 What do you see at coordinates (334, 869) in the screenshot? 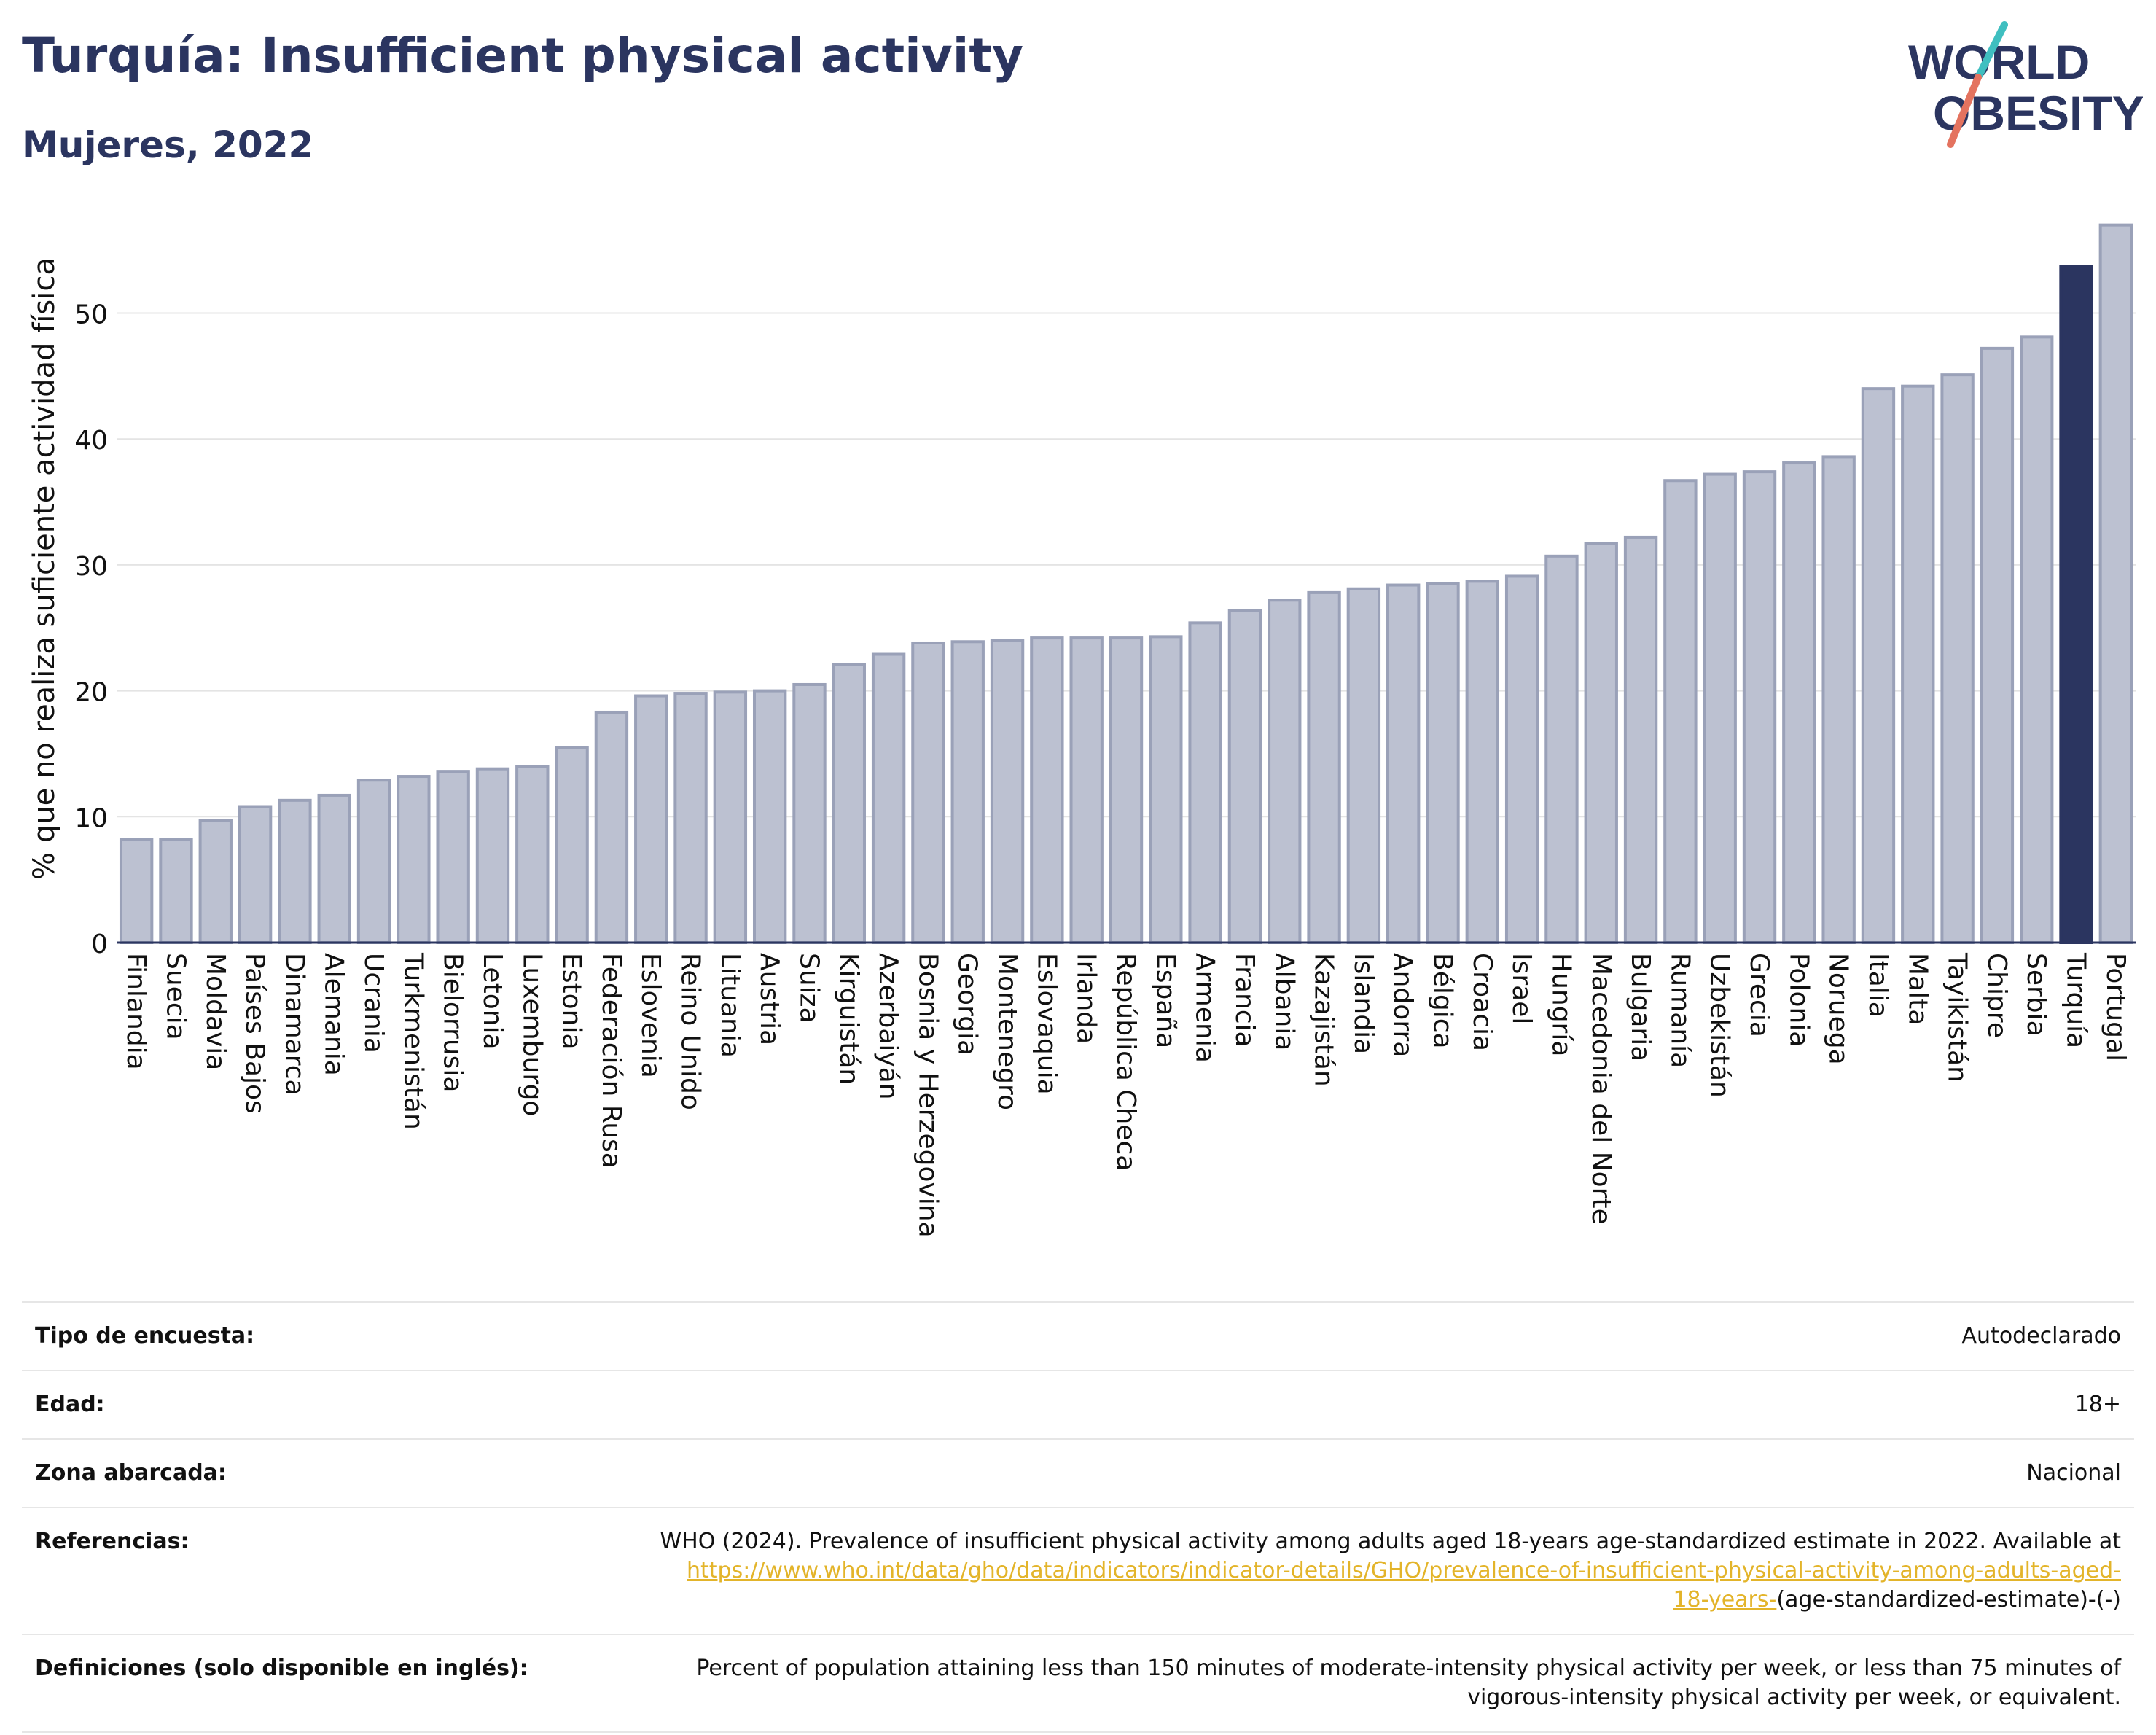
I see `bar-alemania` at bounding box center [334, 869].